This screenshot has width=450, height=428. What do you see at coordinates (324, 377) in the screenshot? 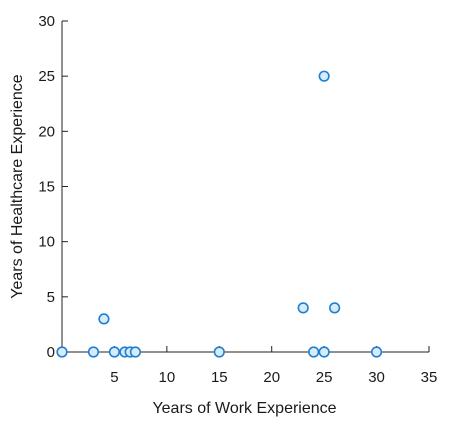
I see `x-tick-label: 25` at bounding box center [324, 377].